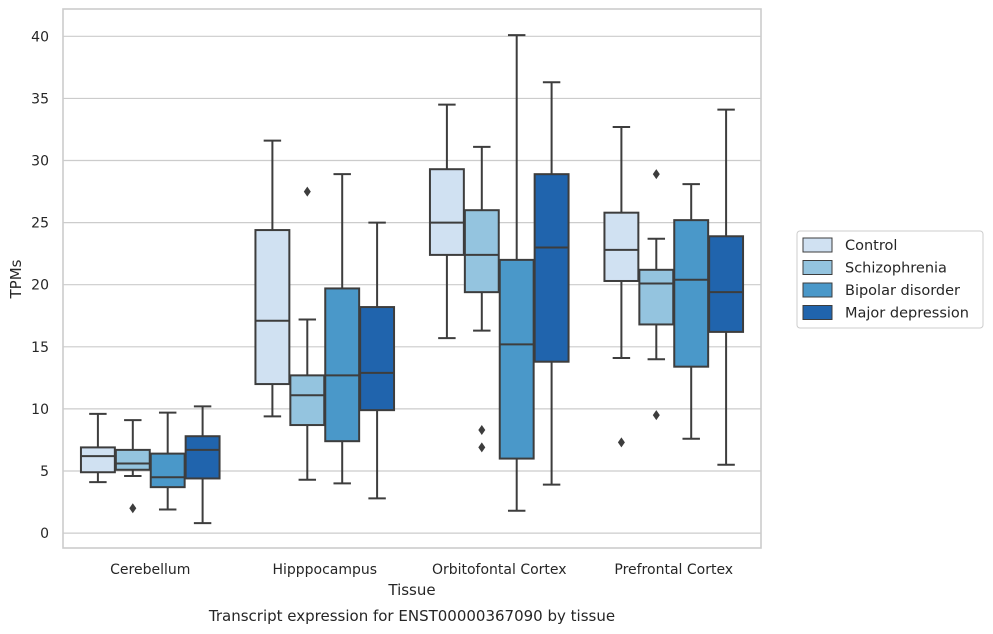  I want to click on legend-label: Bipolar disorder, so click(902, 291).